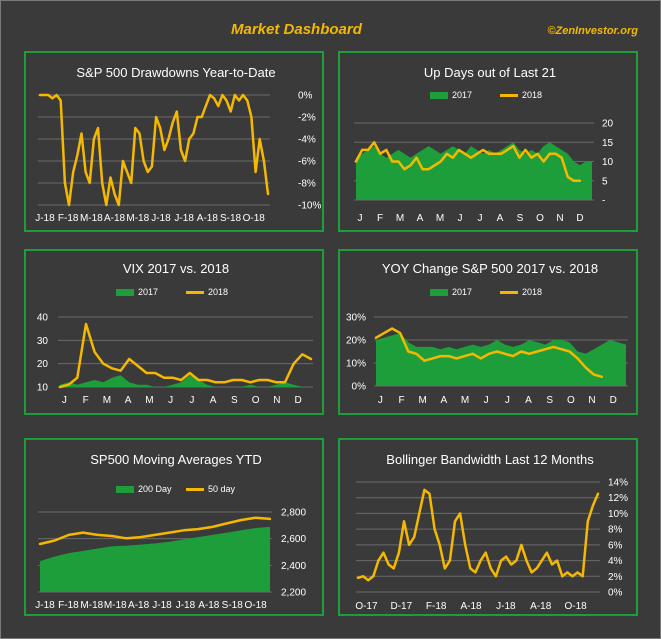 Image resolution: width=661 pixels, height=639 pixels. What do you see at coordinates (613, 400) in the screenshot?
I see `x-tick-label: D` at bounding box center [613, 400].